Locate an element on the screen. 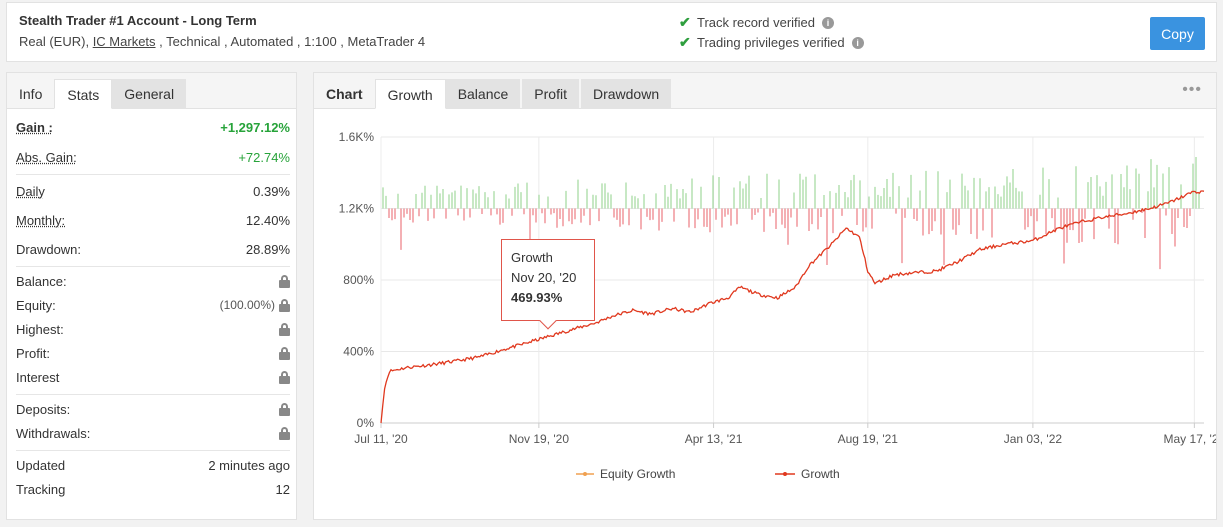  stat-label: Equity: is located at coordinates (36, 305).